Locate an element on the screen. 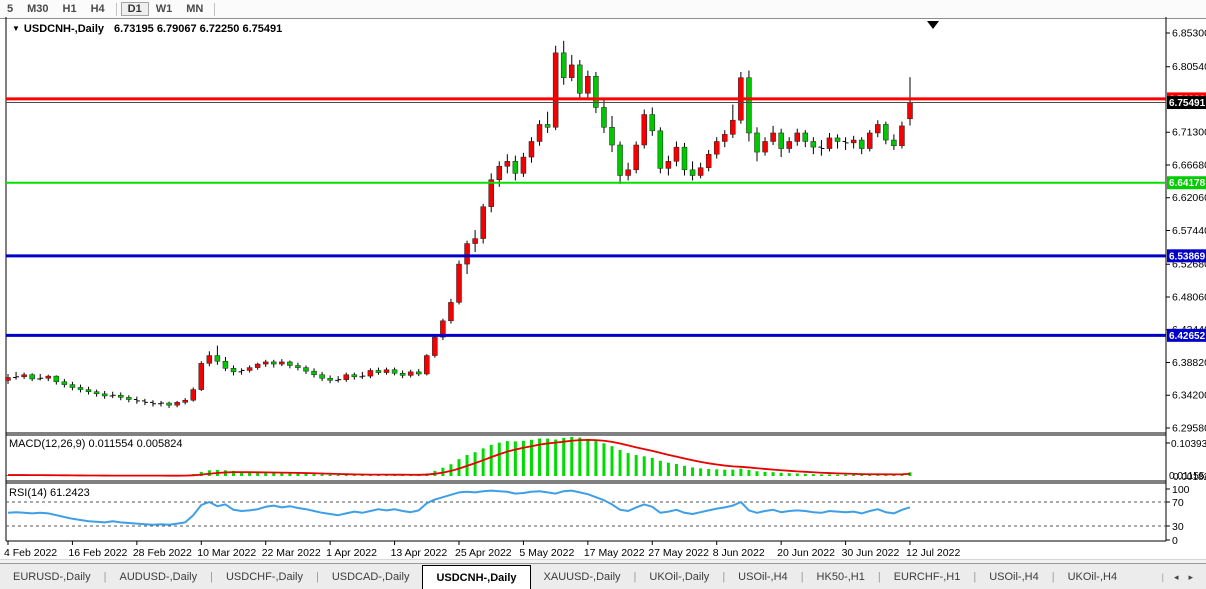 The image size is (1206, 589). tab-eurusd-daily: EURUSD-,Daily is located at coordinates (52, 577).